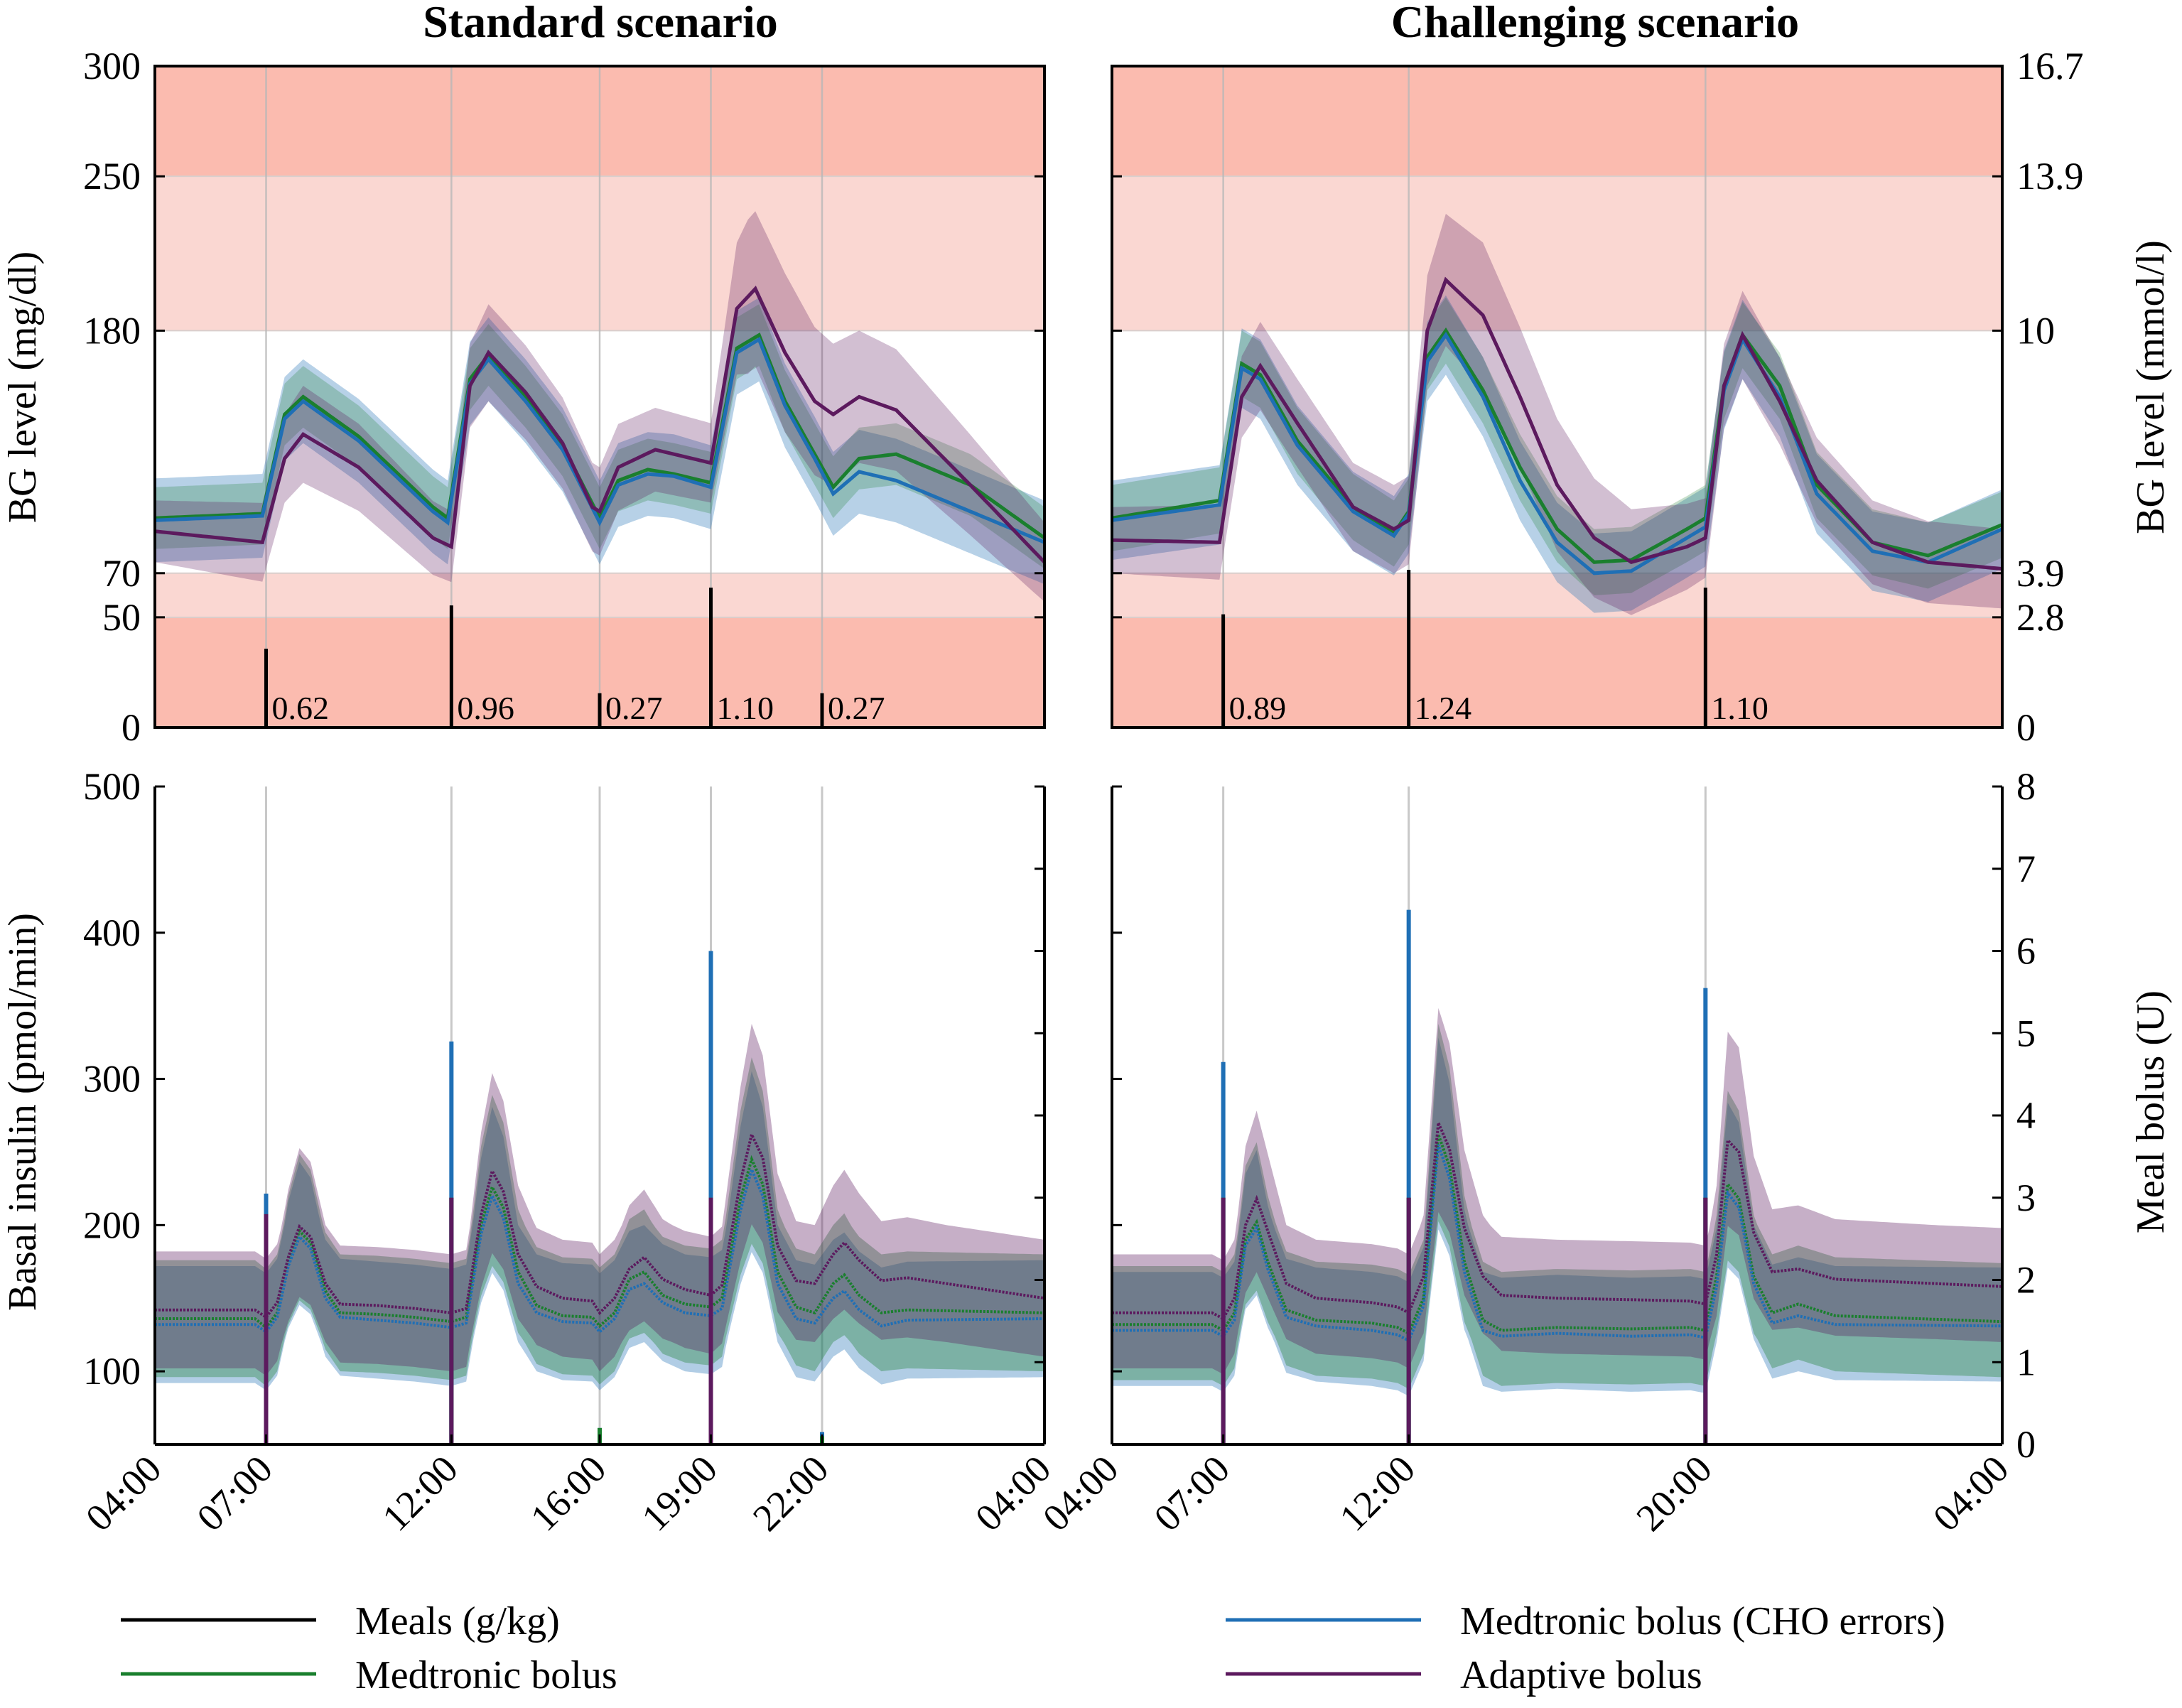  Describe the element at coordinates (112, 176) in the screenshot. I see `bg-ytick-label: 250` at that location.